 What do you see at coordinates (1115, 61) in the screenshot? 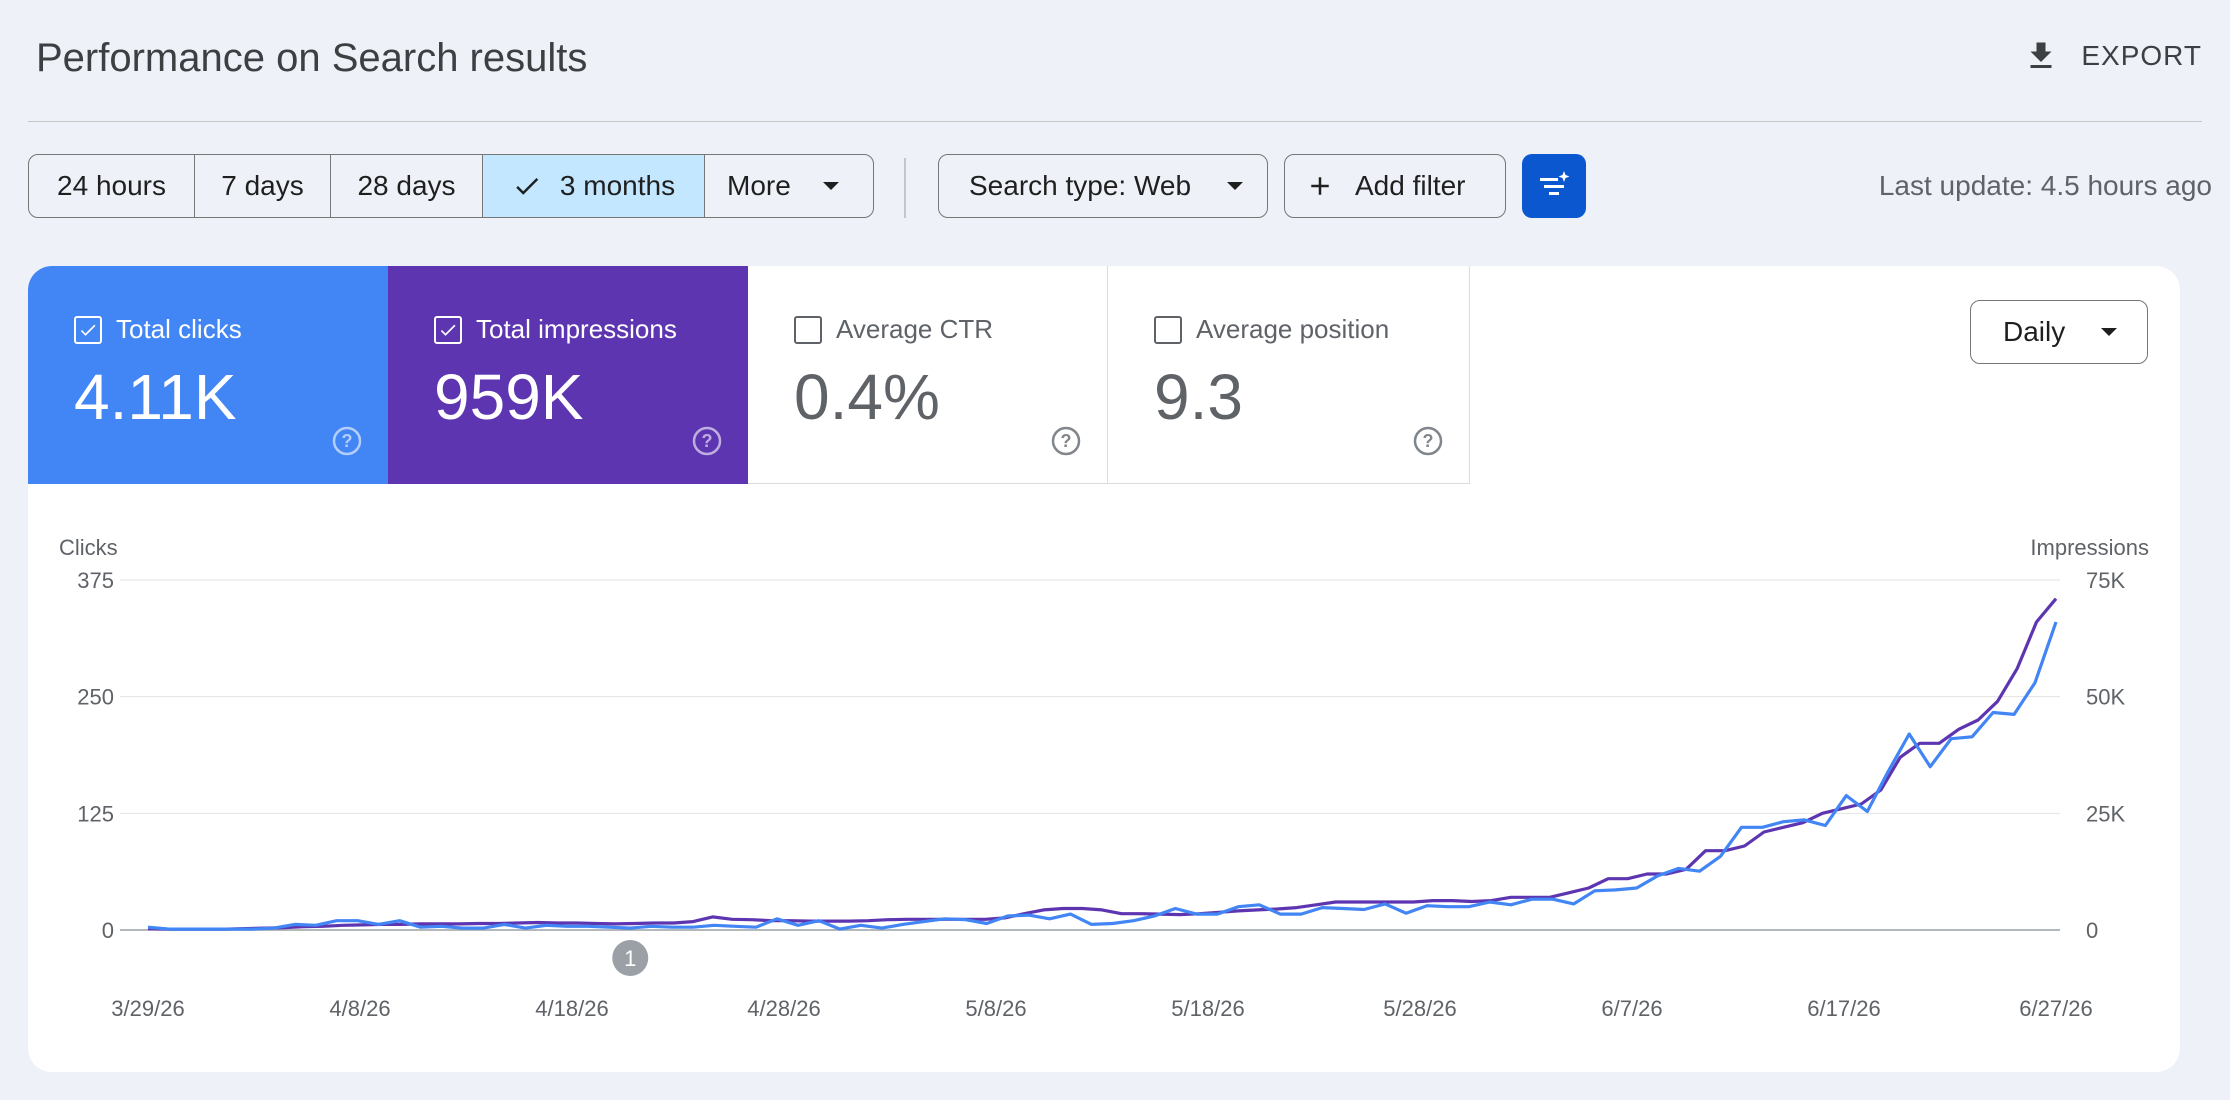
I see `page-header: Performance on Search results EXPORT` at bounding box center [1115, 61].